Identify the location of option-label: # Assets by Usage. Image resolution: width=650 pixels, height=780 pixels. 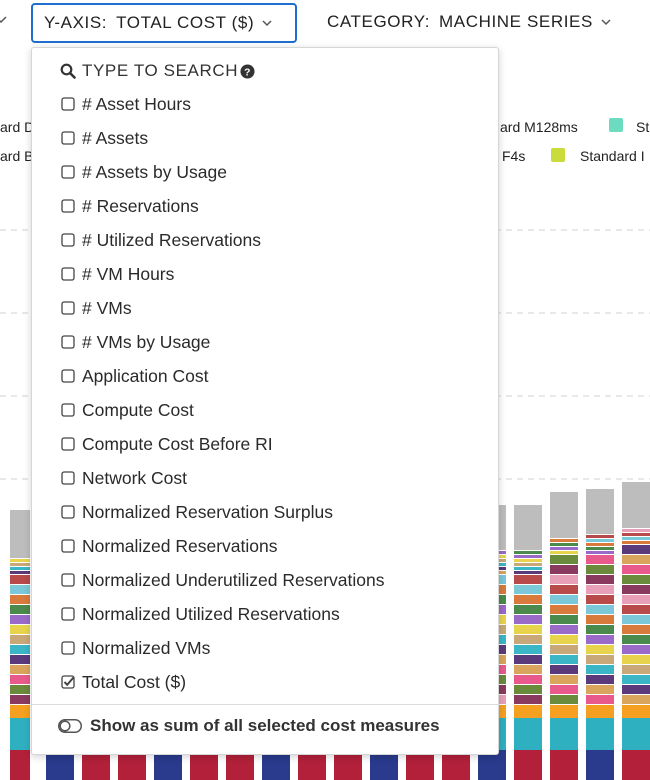
(154, 171).